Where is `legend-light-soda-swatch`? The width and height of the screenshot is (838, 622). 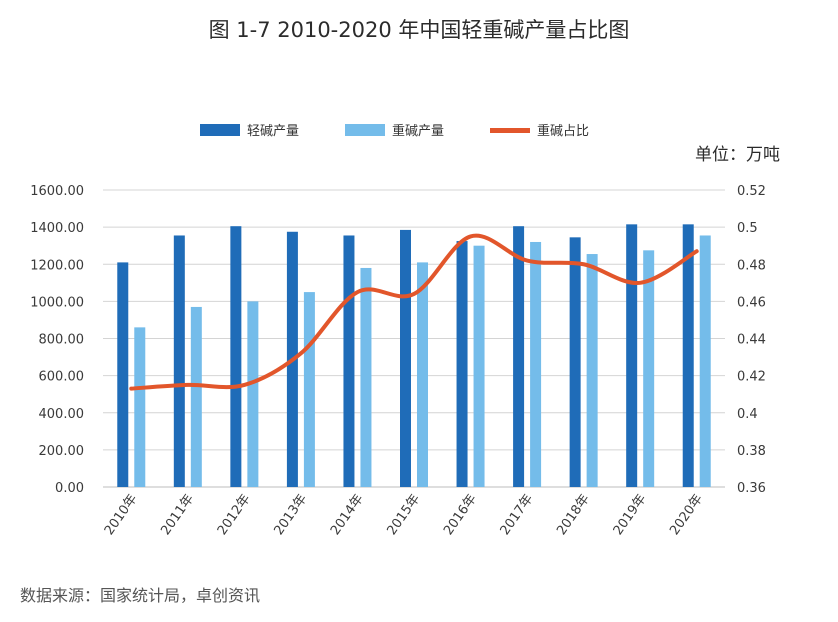 legend-light-soda-swatch is located at coordinates (220, 130).